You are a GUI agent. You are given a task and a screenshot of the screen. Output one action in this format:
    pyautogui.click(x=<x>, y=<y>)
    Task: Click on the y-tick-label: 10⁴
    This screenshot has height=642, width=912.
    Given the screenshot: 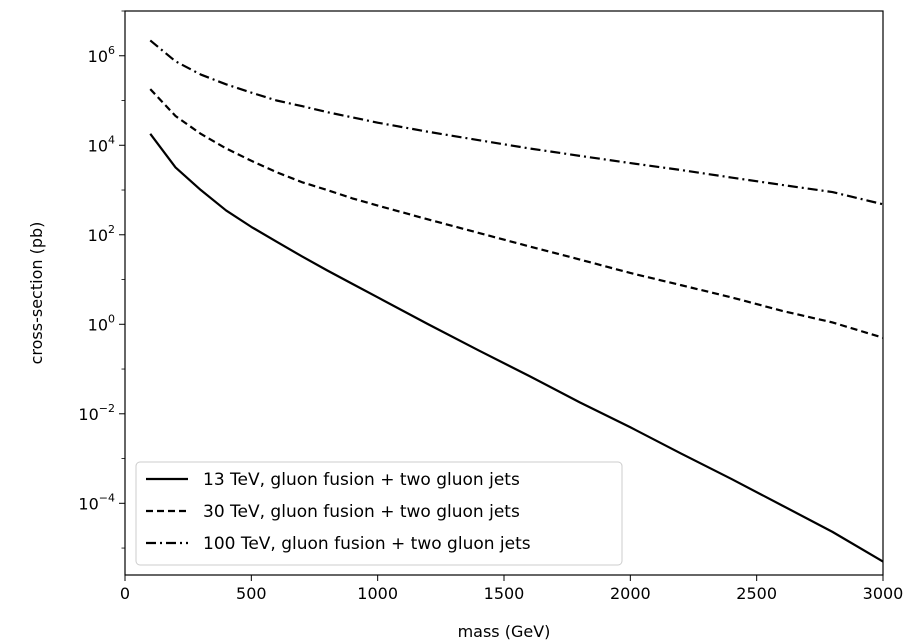 What is the action you would take?
    pyautogui.click(x=101, y=144)
    